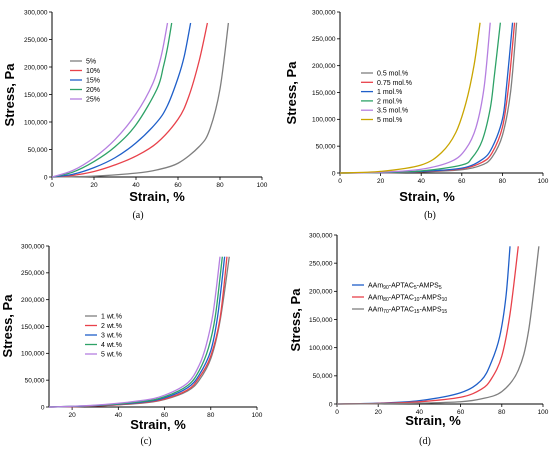  I want to click on legend-entry: 0.5 mol.%, so click(392, 74).